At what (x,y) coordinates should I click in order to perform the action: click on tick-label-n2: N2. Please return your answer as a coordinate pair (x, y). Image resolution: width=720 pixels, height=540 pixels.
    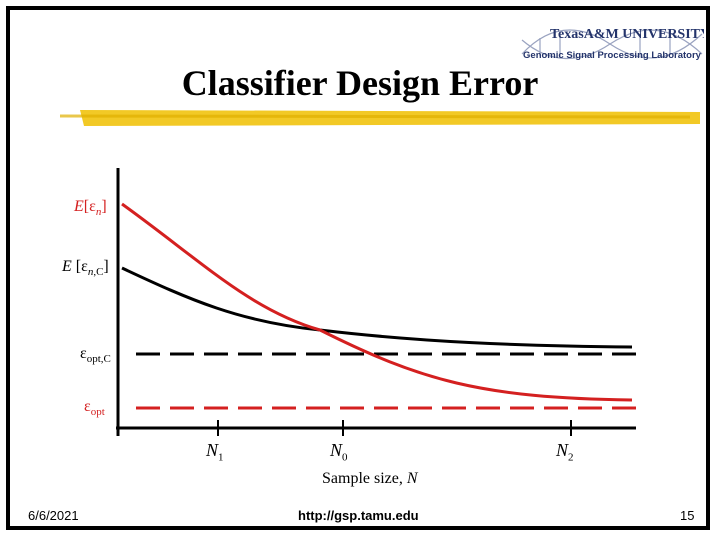
    Looking at the image, I should click on (565, 452).